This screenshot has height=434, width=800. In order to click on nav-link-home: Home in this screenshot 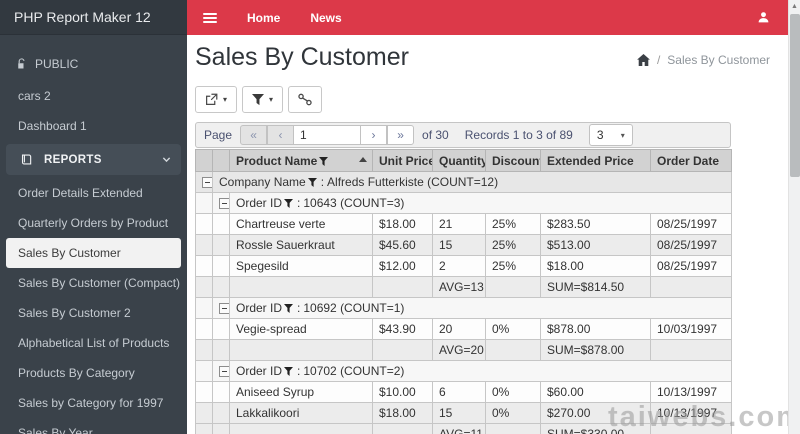, I will do `click(264, 17)`.